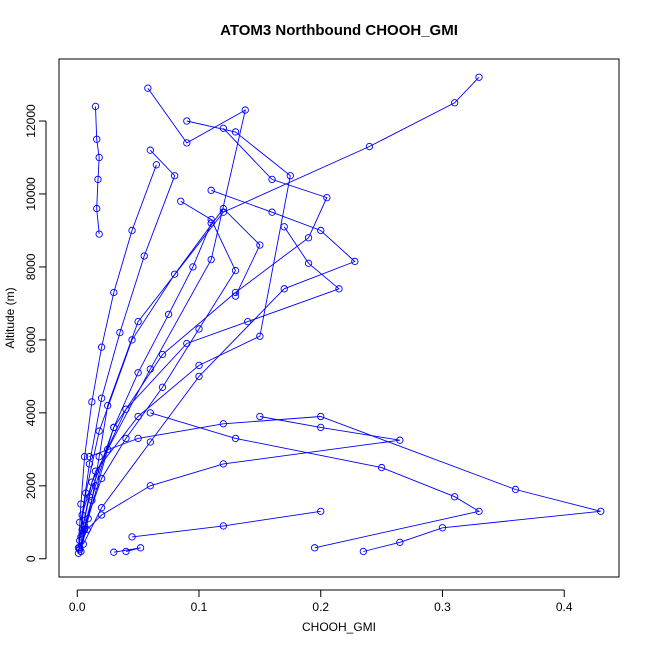 This screenshot has height=650, width=650. What do you see at coordinates (77, 607) in the screenshot?
I see `x-tick-label: 0.0` at bounding box center [77, 607].